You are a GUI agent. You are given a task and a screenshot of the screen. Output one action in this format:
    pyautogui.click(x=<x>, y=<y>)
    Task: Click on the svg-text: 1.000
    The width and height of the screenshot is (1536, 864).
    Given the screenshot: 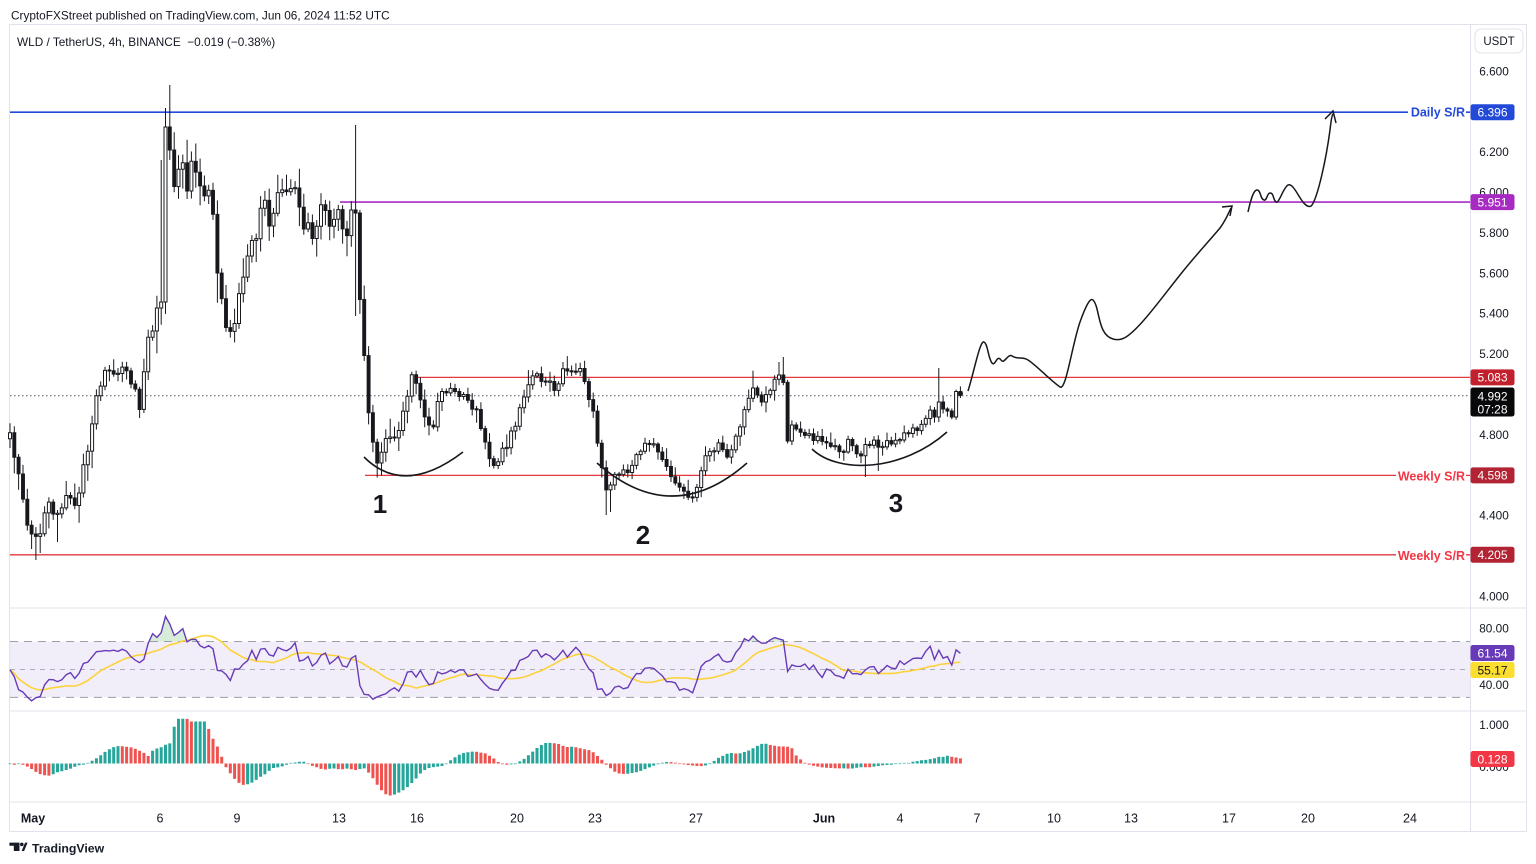 What is the action you would take?
    pyautogui.click(x=1494, y=725)
    